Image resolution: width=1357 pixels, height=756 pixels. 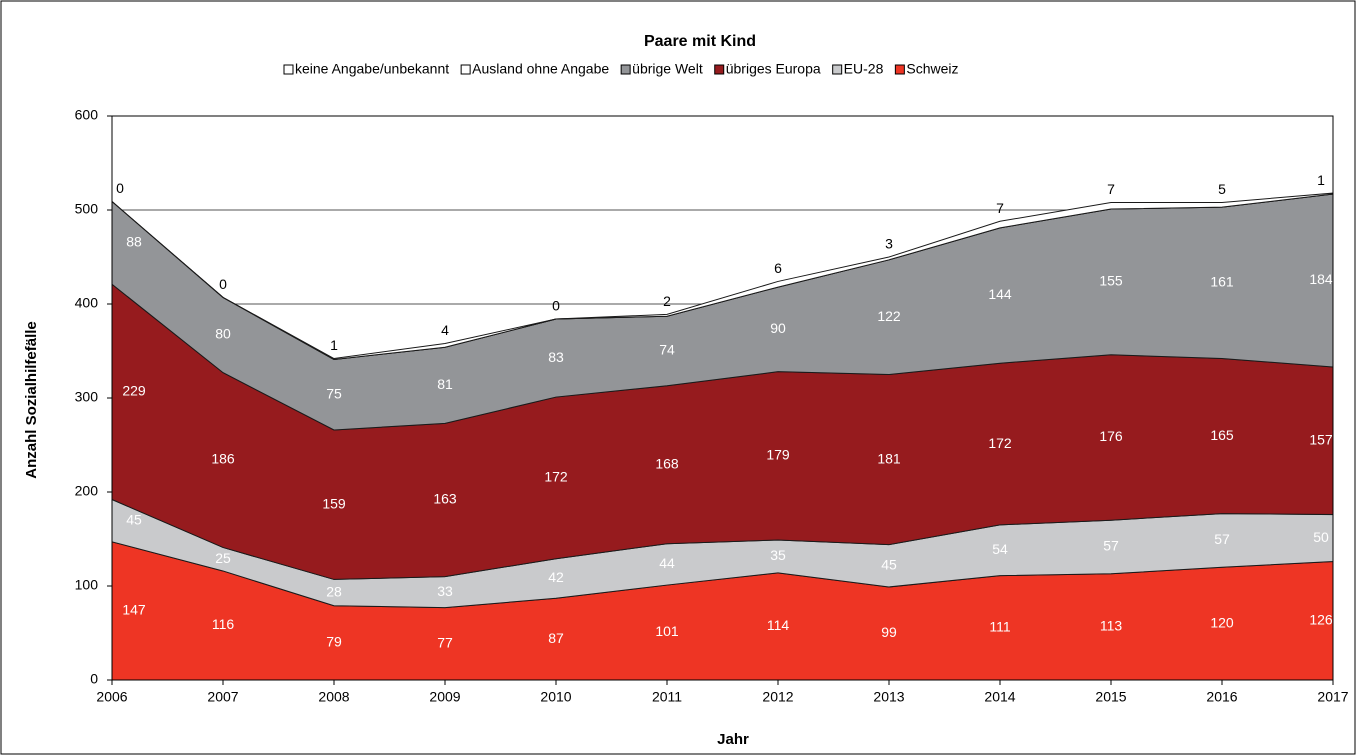 I want to click on legend-label: übrige Welt, so click(x=667, y=69).